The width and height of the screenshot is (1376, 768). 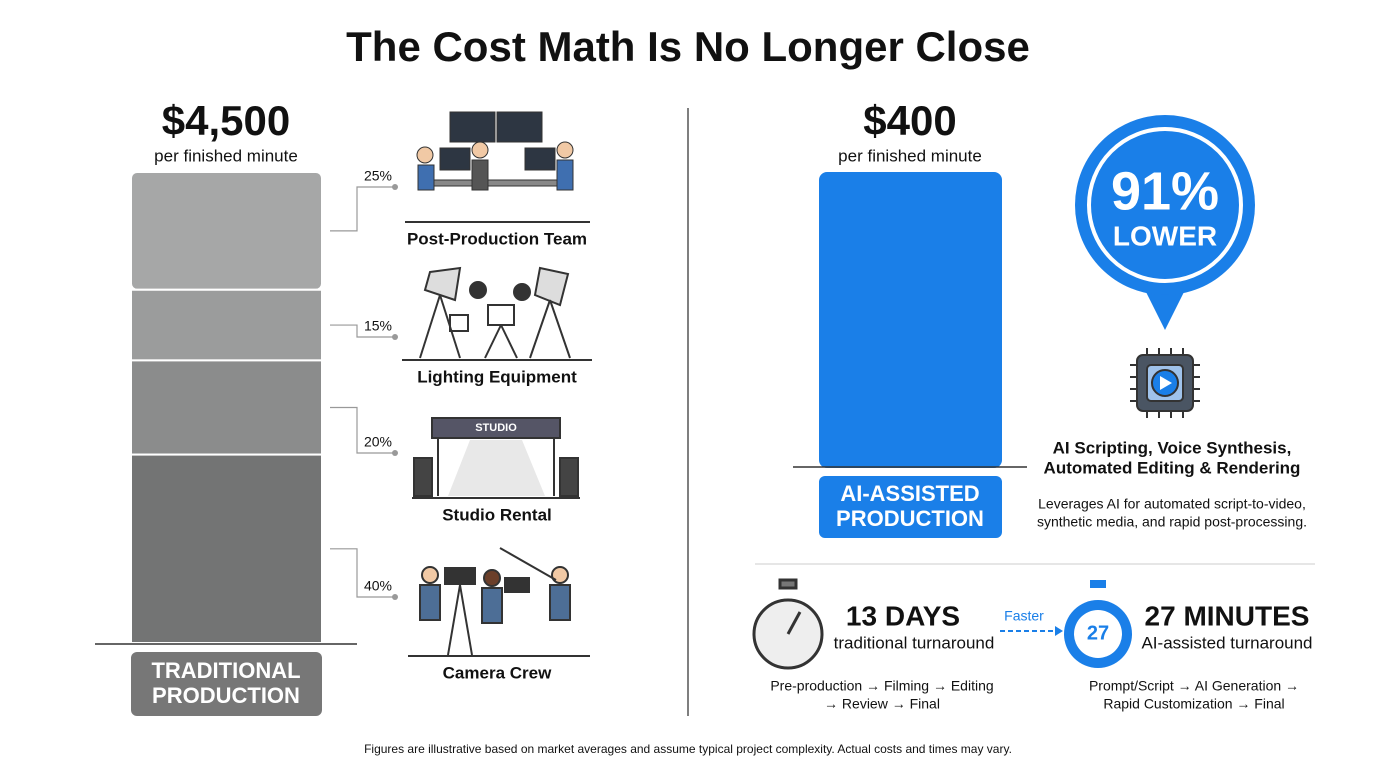 I want to click on ai-heading: Automated Editing & Rendering, so click(x=1172, y=467).